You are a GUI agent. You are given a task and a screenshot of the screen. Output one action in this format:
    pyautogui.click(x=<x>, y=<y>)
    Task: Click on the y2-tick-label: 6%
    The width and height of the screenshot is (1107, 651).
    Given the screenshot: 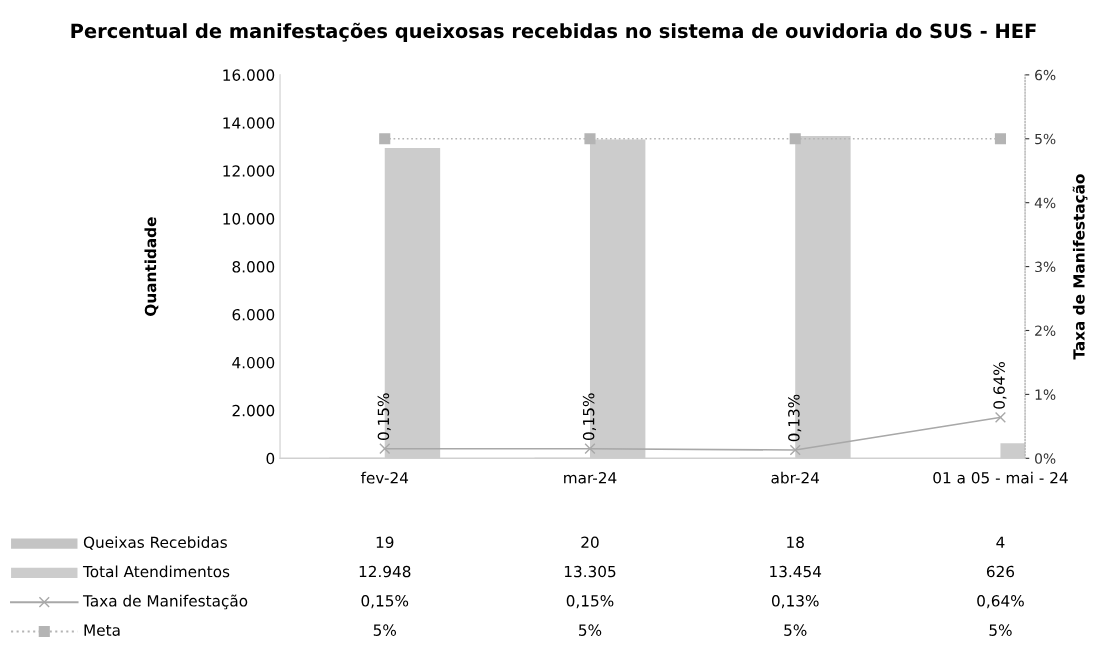 What is the action you would take?
    pyautogui.click(x=1045, y=75)
    